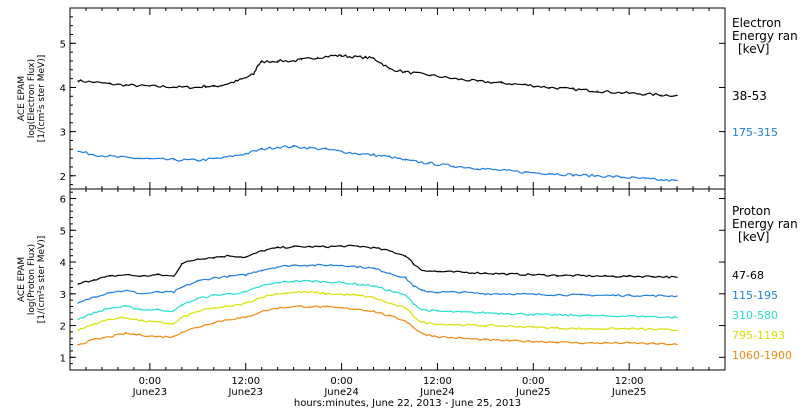 The image size is (800, 410). I want to click on x-tick-date-label: June23, so click(245, 392).